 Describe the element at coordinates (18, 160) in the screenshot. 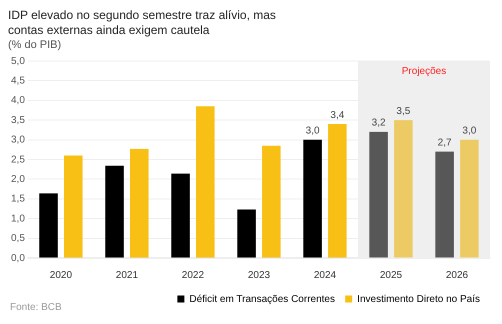

I see `y-tick-label: 2,5` at that location.